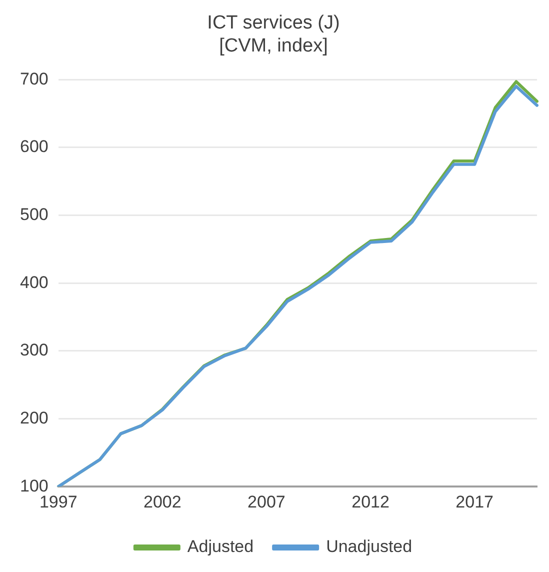  I want to click on x-tick-label: 2007, so click(267, 502).